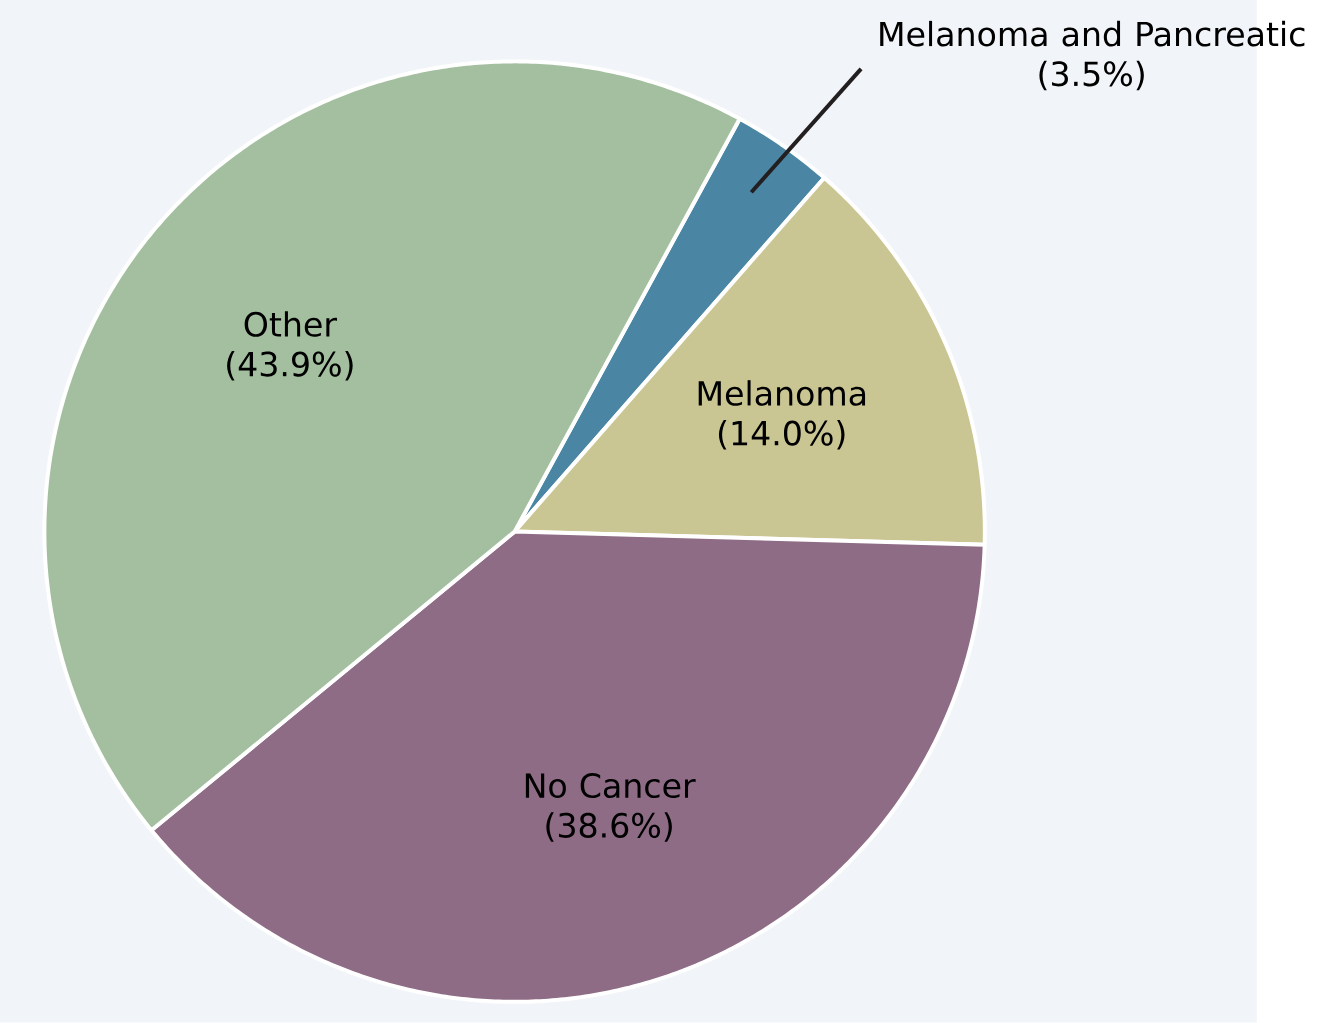 The width and height of the screenshot is (1331, 1023). I want to click on data-label: (3.5%), so click(1091, 75).